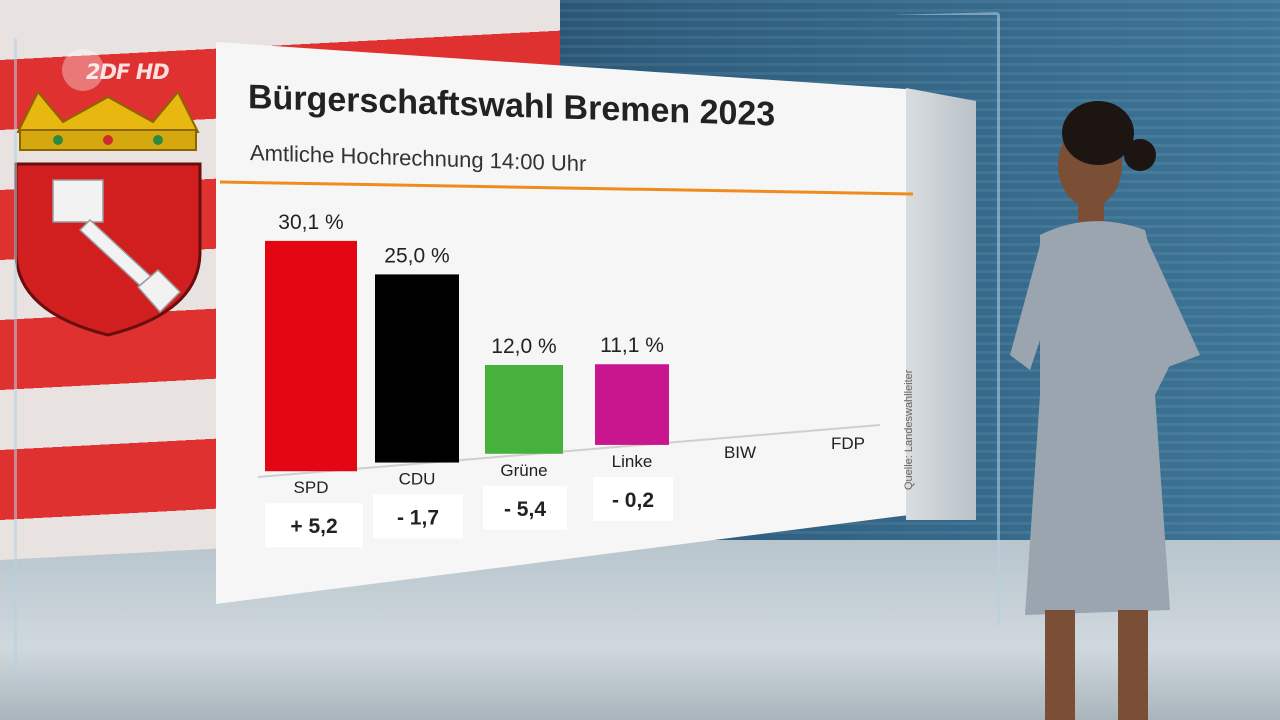 The image size is (1280, 720). I want to click on change-label-cdu: - 1,7, so click(418, 518).